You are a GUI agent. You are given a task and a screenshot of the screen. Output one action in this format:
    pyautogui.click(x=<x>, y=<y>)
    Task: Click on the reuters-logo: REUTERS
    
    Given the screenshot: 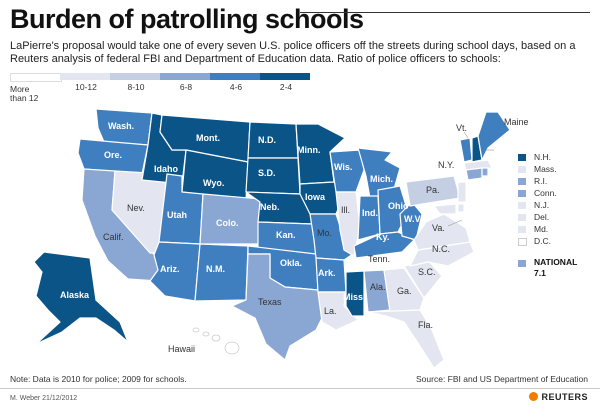 What is the action you would take?
    pyautogui.click(x=558, y=397)
    